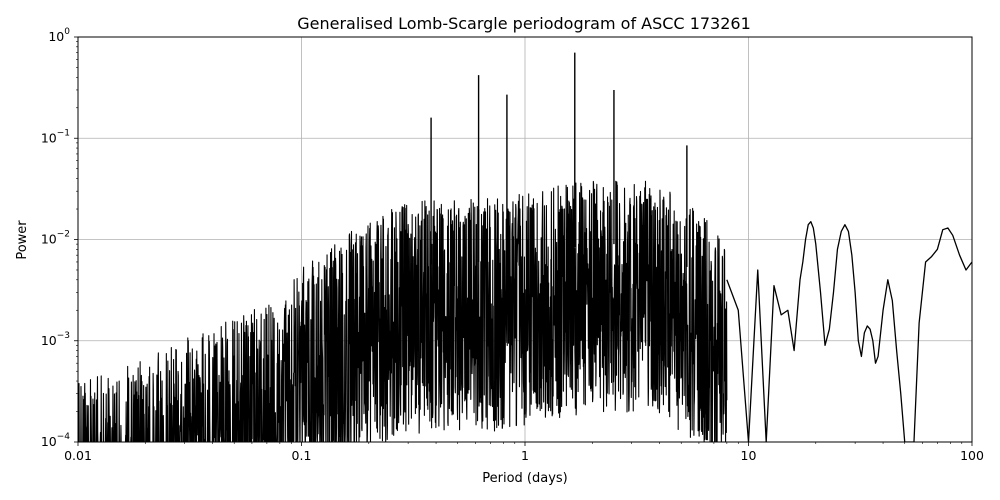 This screenshot has width=1000, height=500. I want to click on series-layer, so click(849, 331).